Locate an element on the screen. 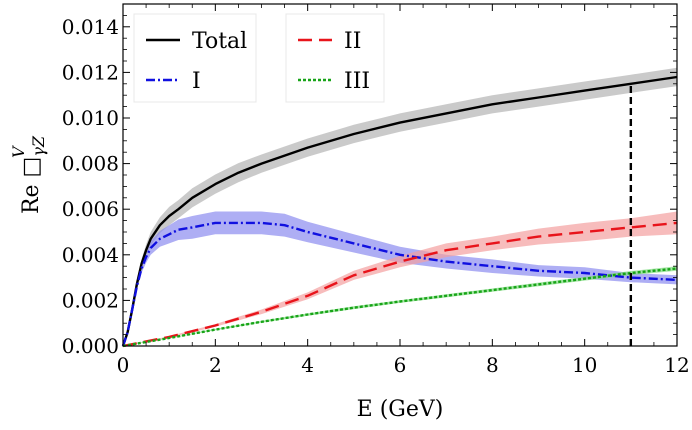  y-axis-label: Re □γZV is located at coordinates (28, 174).